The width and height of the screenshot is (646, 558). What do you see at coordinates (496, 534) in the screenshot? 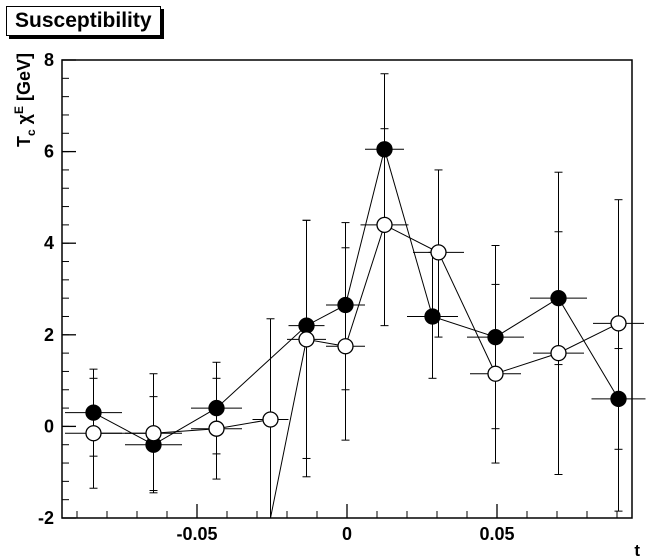
I see `x-tick-label: 0.05` at bounding box center [496, 534].